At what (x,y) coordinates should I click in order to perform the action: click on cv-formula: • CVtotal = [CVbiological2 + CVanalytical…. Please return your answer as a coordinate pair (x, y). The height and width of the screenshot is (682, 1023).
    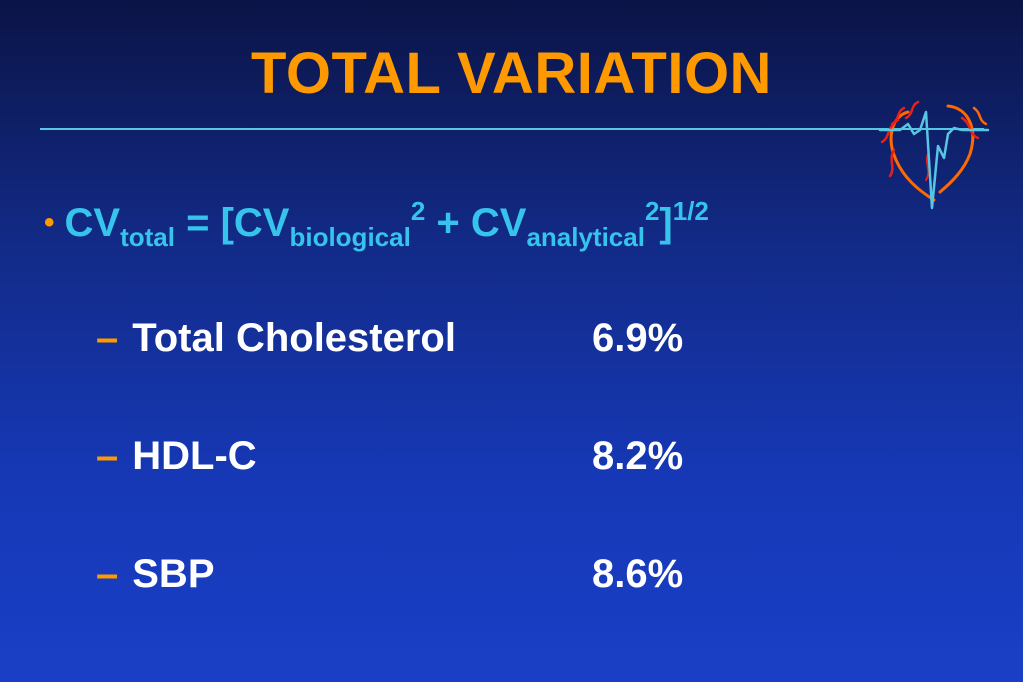
    Looking at the image, I should click on (376, 224).